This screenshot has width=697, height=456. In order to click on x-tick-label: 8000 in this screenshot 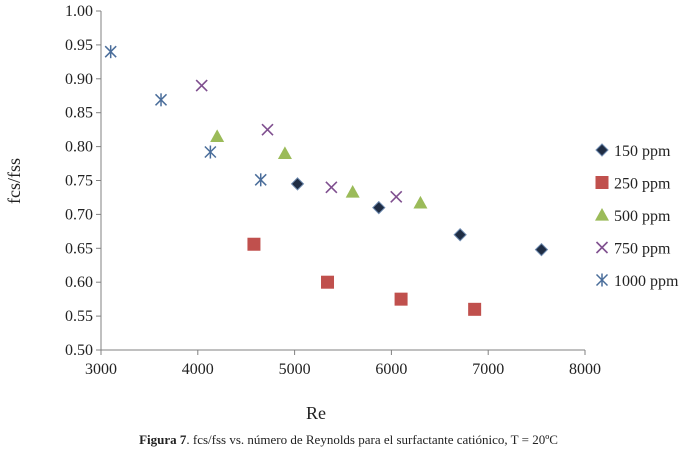, I will do `click(585, 369)`.